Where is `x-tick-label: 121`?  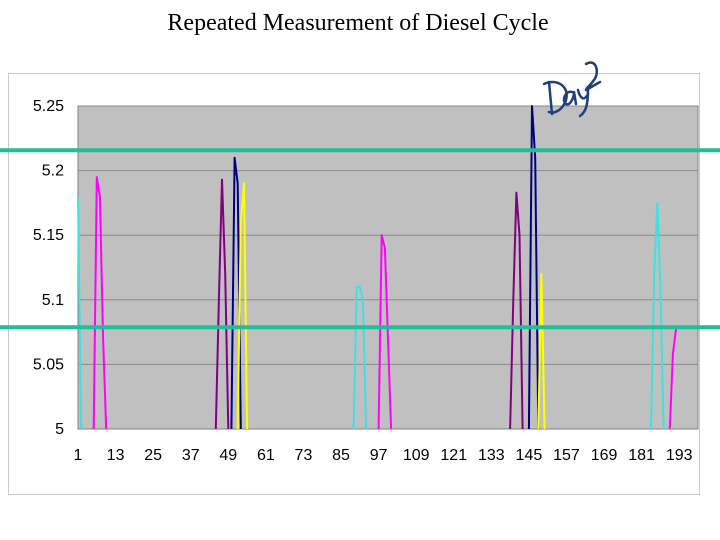 x-tick-label: 121 is located at coordinates (453, 455).